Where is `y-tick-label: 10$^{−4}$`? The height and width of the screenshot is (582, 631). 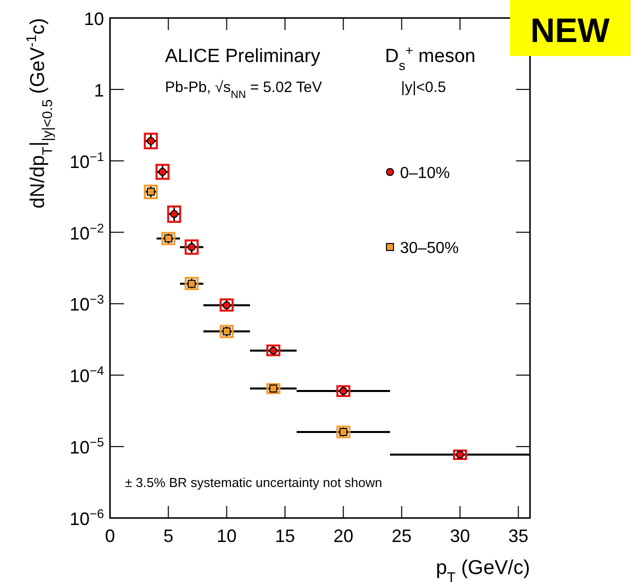 y-tick-label: 10$^{−4}$ is located at coordinates (87, 375).